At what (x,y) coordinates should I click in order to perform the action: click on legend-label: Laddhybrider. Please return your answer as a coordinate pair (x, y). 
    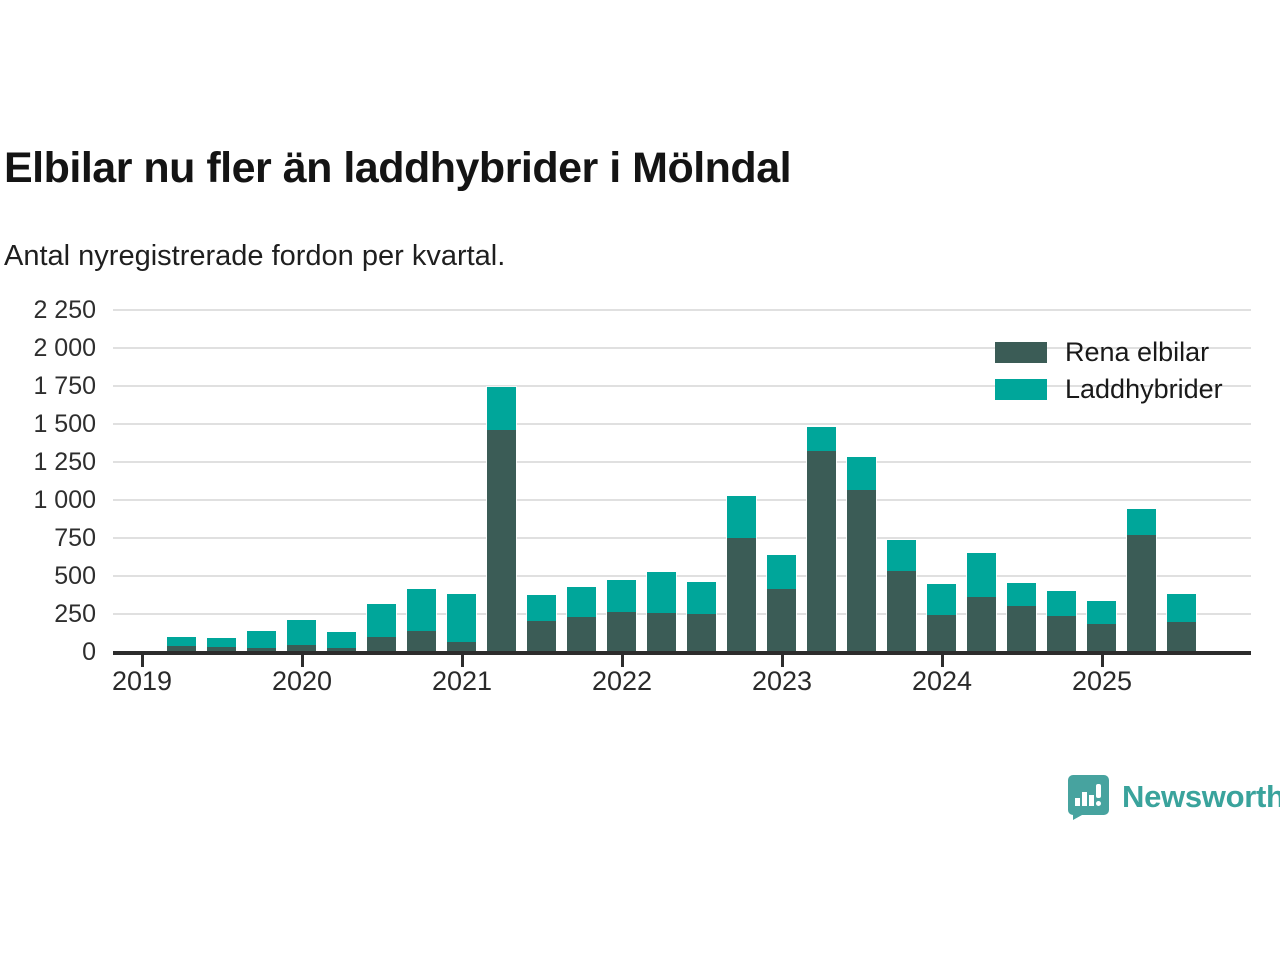
    Looking at the image, I should click on (1144, 389).